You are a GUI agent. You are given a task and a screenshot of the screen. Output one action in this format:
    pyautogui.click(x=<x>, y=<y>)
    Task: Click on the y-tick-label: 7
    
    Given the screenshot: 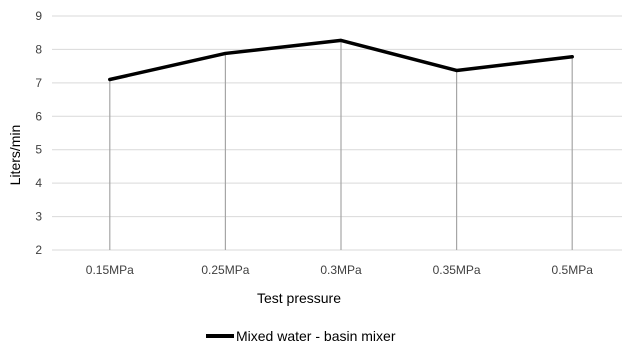 What is the action you would take?
    pyautogui.click(x=38, y=83)
    